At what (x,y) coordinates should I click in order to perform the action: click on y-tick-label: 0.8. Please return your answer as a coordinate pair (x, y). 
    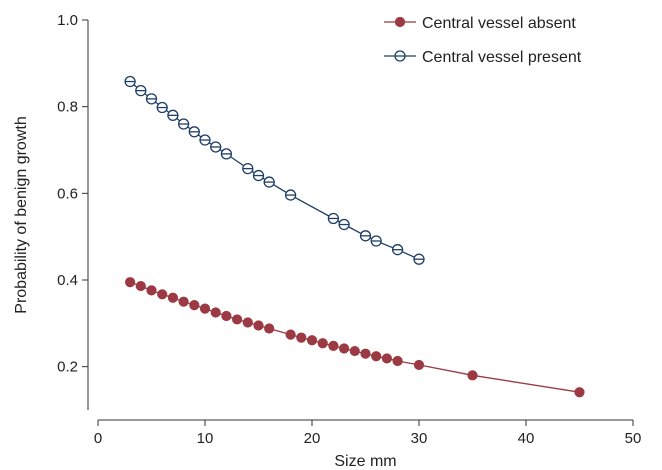
    Looking at the image, I should click on (67, 107).